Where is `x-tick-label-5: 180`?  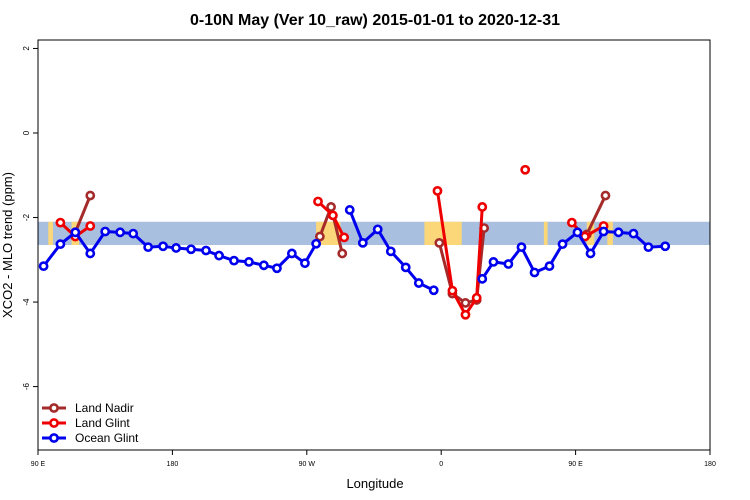
x-tick-label-5: 180 is located at coordinates (710, 464).